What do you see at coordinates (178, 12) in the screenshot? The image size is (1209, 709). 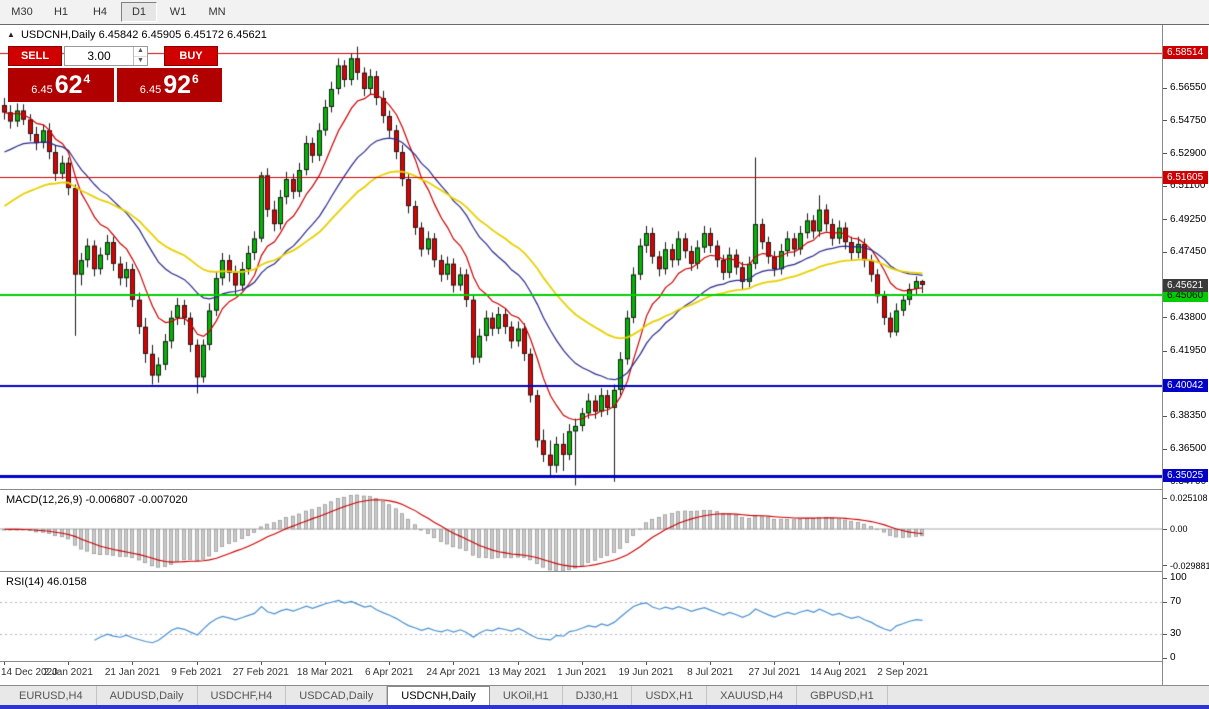 I see `timeframe-w1-button: W1` at bounding box center [178, 12].